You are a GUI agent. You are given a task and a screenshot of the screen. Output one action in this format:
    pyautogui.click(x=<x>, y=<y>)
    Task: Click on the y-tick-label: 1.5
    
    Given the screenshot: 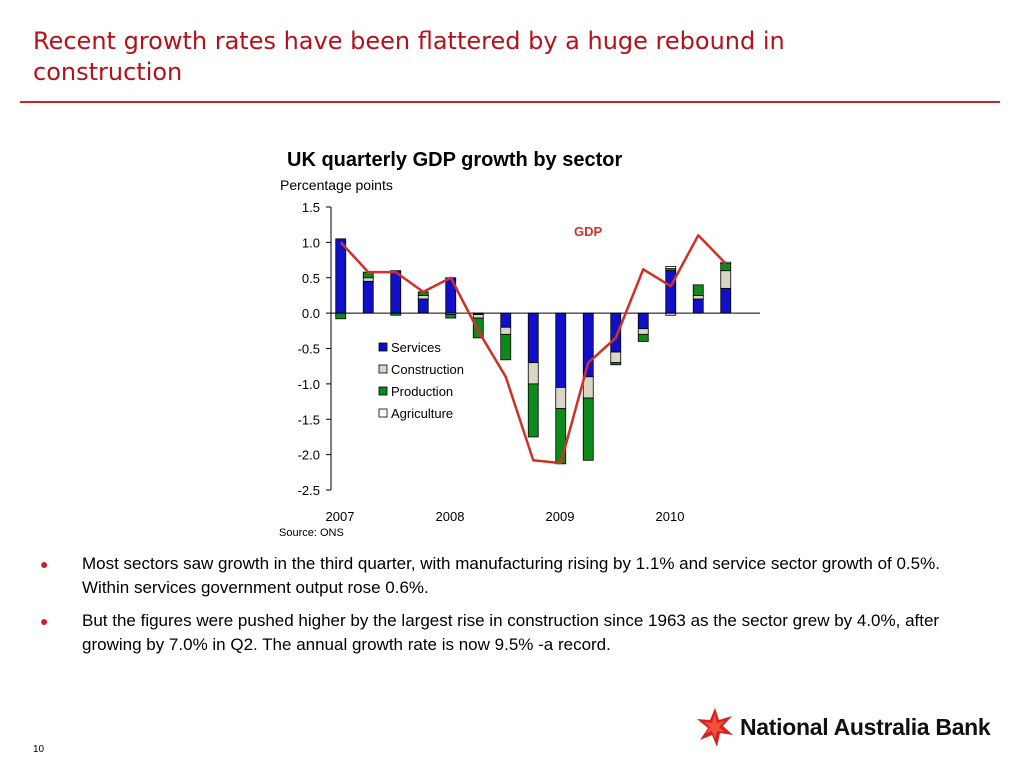 What is the action you would take?
    pyautogui.click(x=311, y=207)
    